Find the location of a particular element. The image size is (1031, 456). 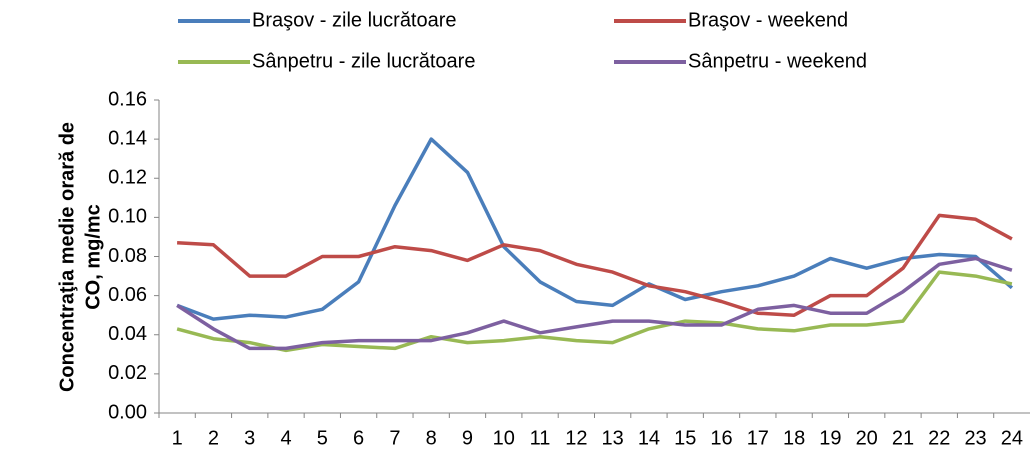

y-tick-label: 0.10 is located at coordinates (127, 217).